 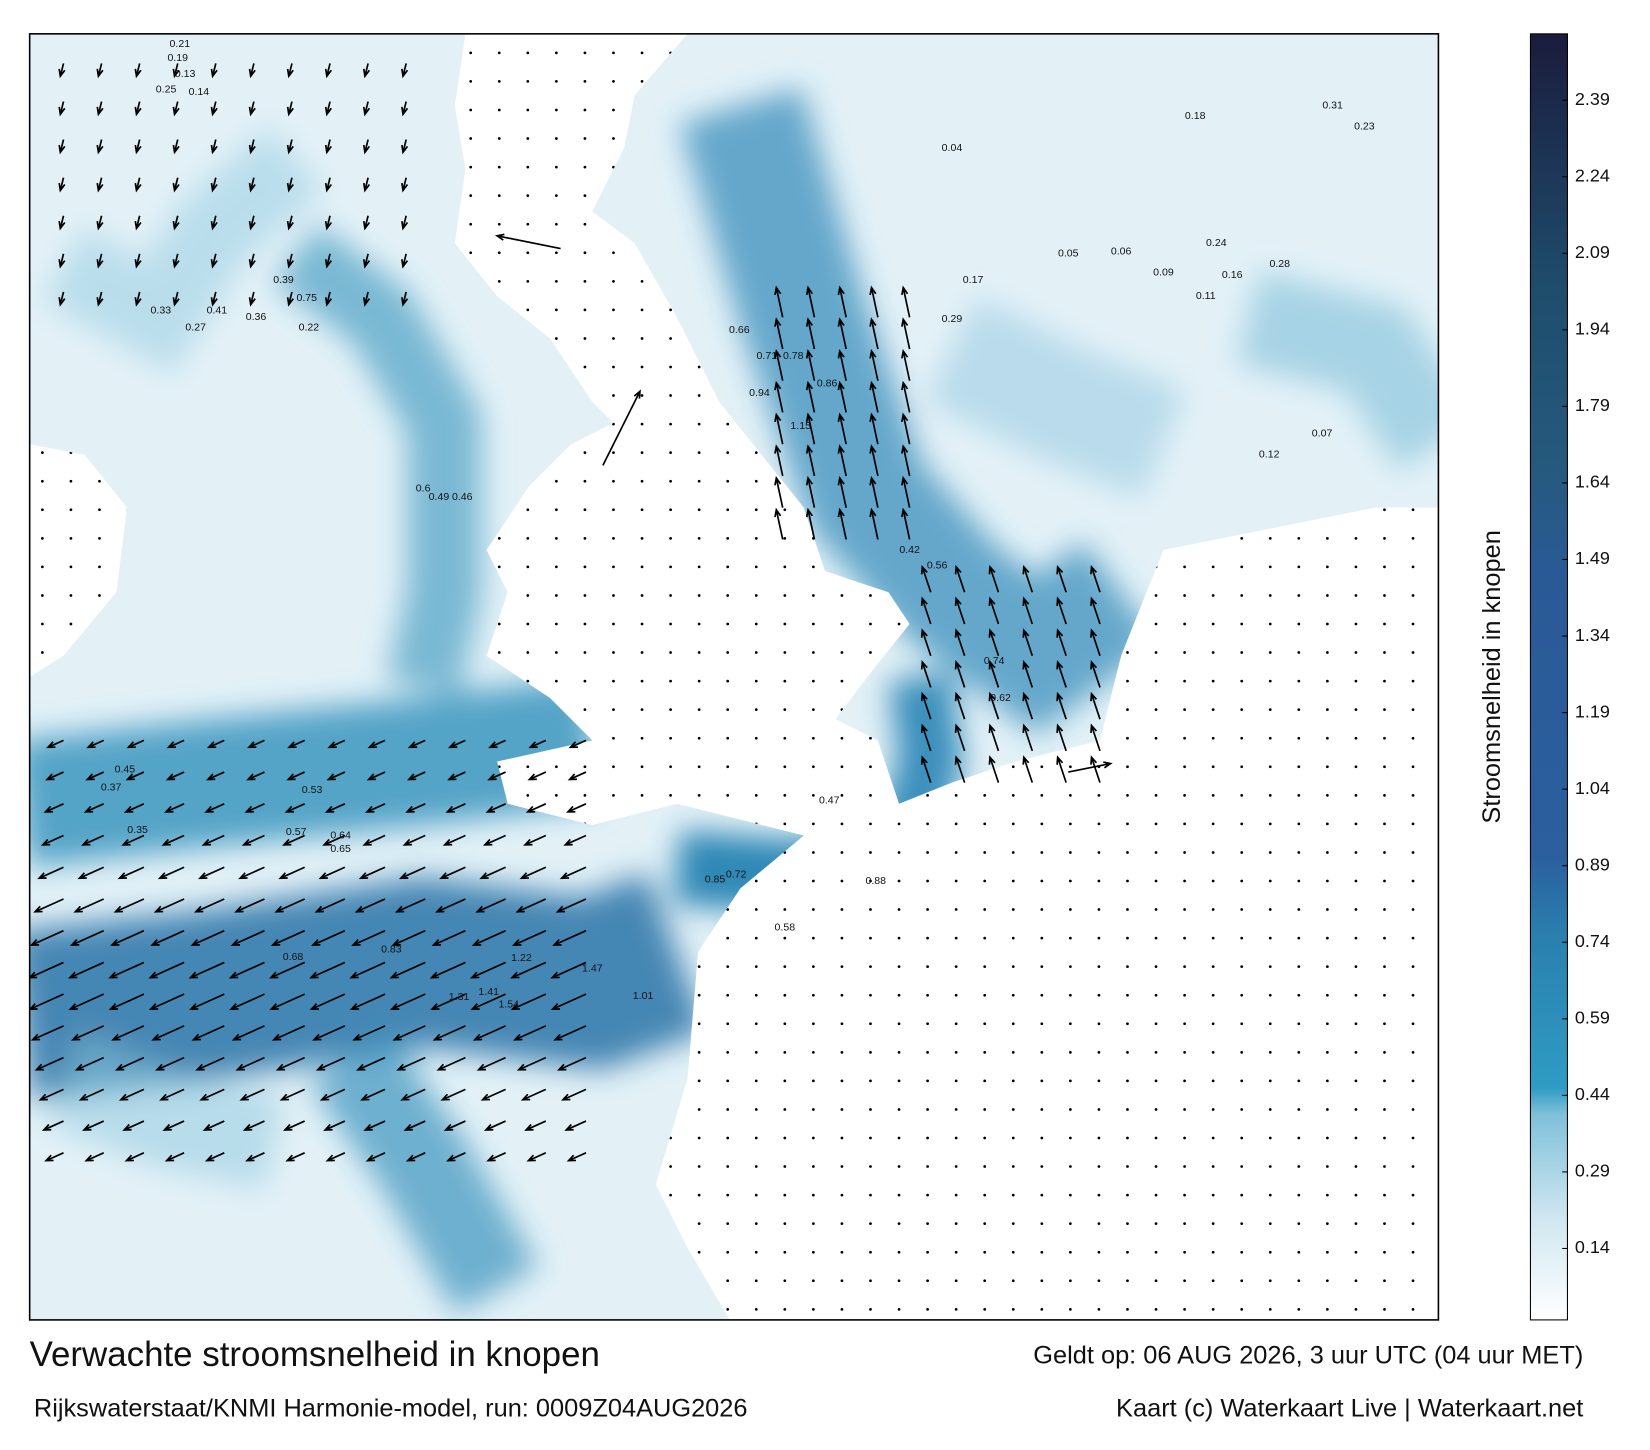 What do you see at coordinates (1592, 635) in the screenshot?
I see `colorbar-tick-label: 1.34` at bounding box center [1592, 635].